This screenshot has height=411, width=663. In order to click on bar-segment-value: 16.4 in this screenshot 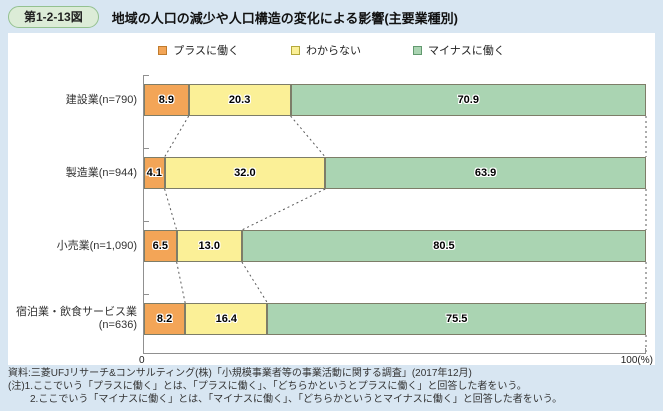, I will do `click(226, 319)`.